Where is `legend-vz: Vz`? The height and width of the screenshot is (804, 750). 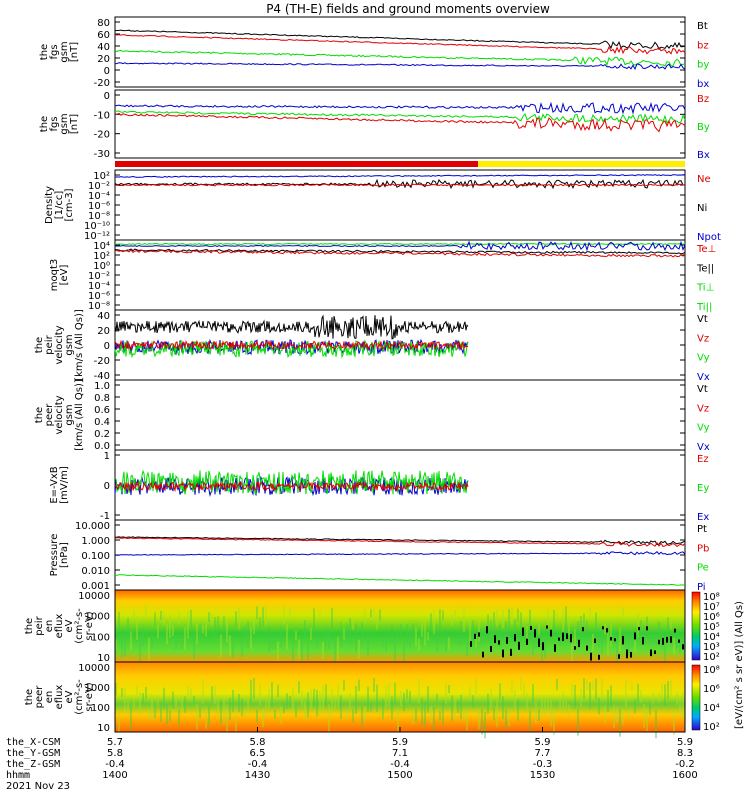
legend-vz: Vz is located at coordinates (703, 338).